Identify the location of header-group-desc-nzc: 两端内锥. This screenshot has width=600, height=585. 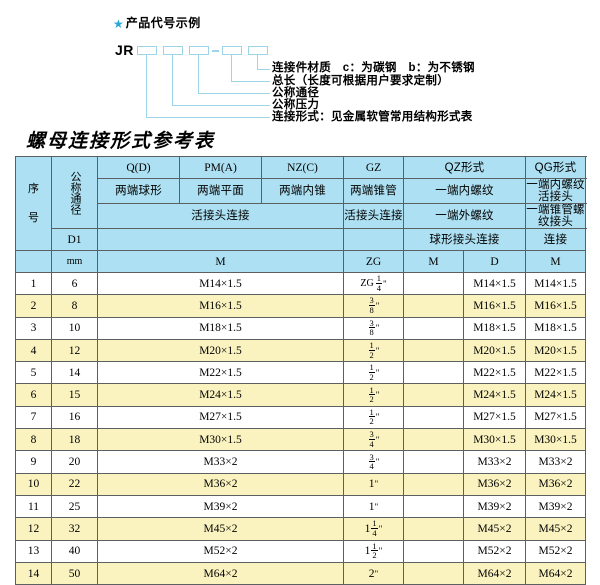
(302, 191).